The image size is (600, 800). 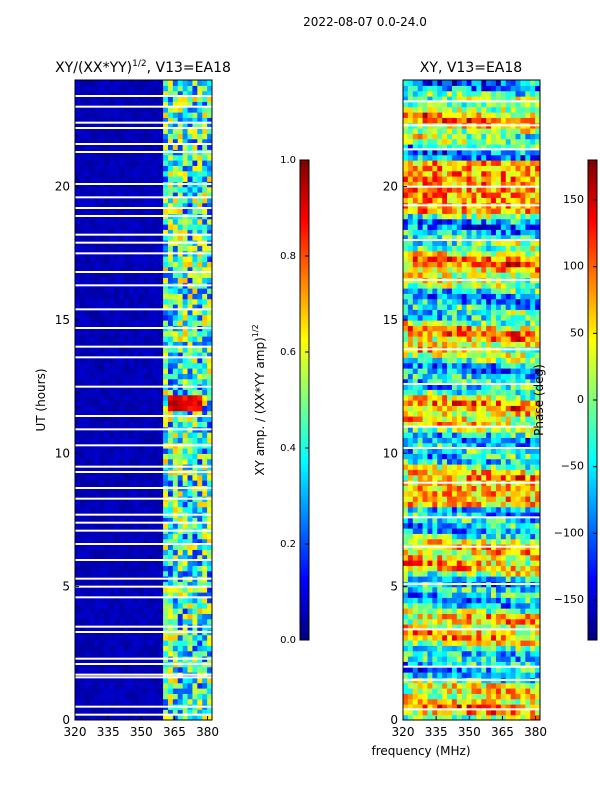 I want to click on data-gap-line, so click(x=143, y=522).